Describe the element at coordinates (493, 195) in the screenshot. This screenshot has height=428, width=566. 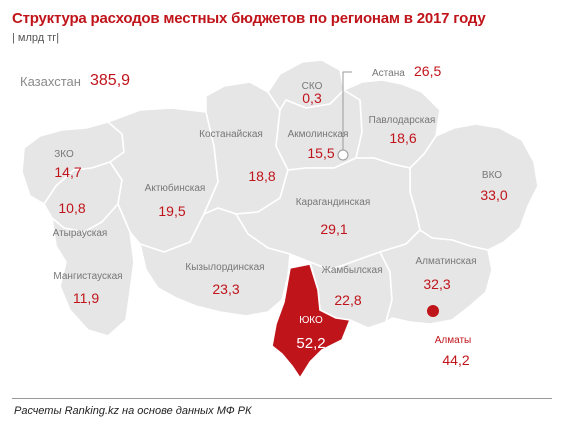
I see `region-value-vko: 33,0` at that location.